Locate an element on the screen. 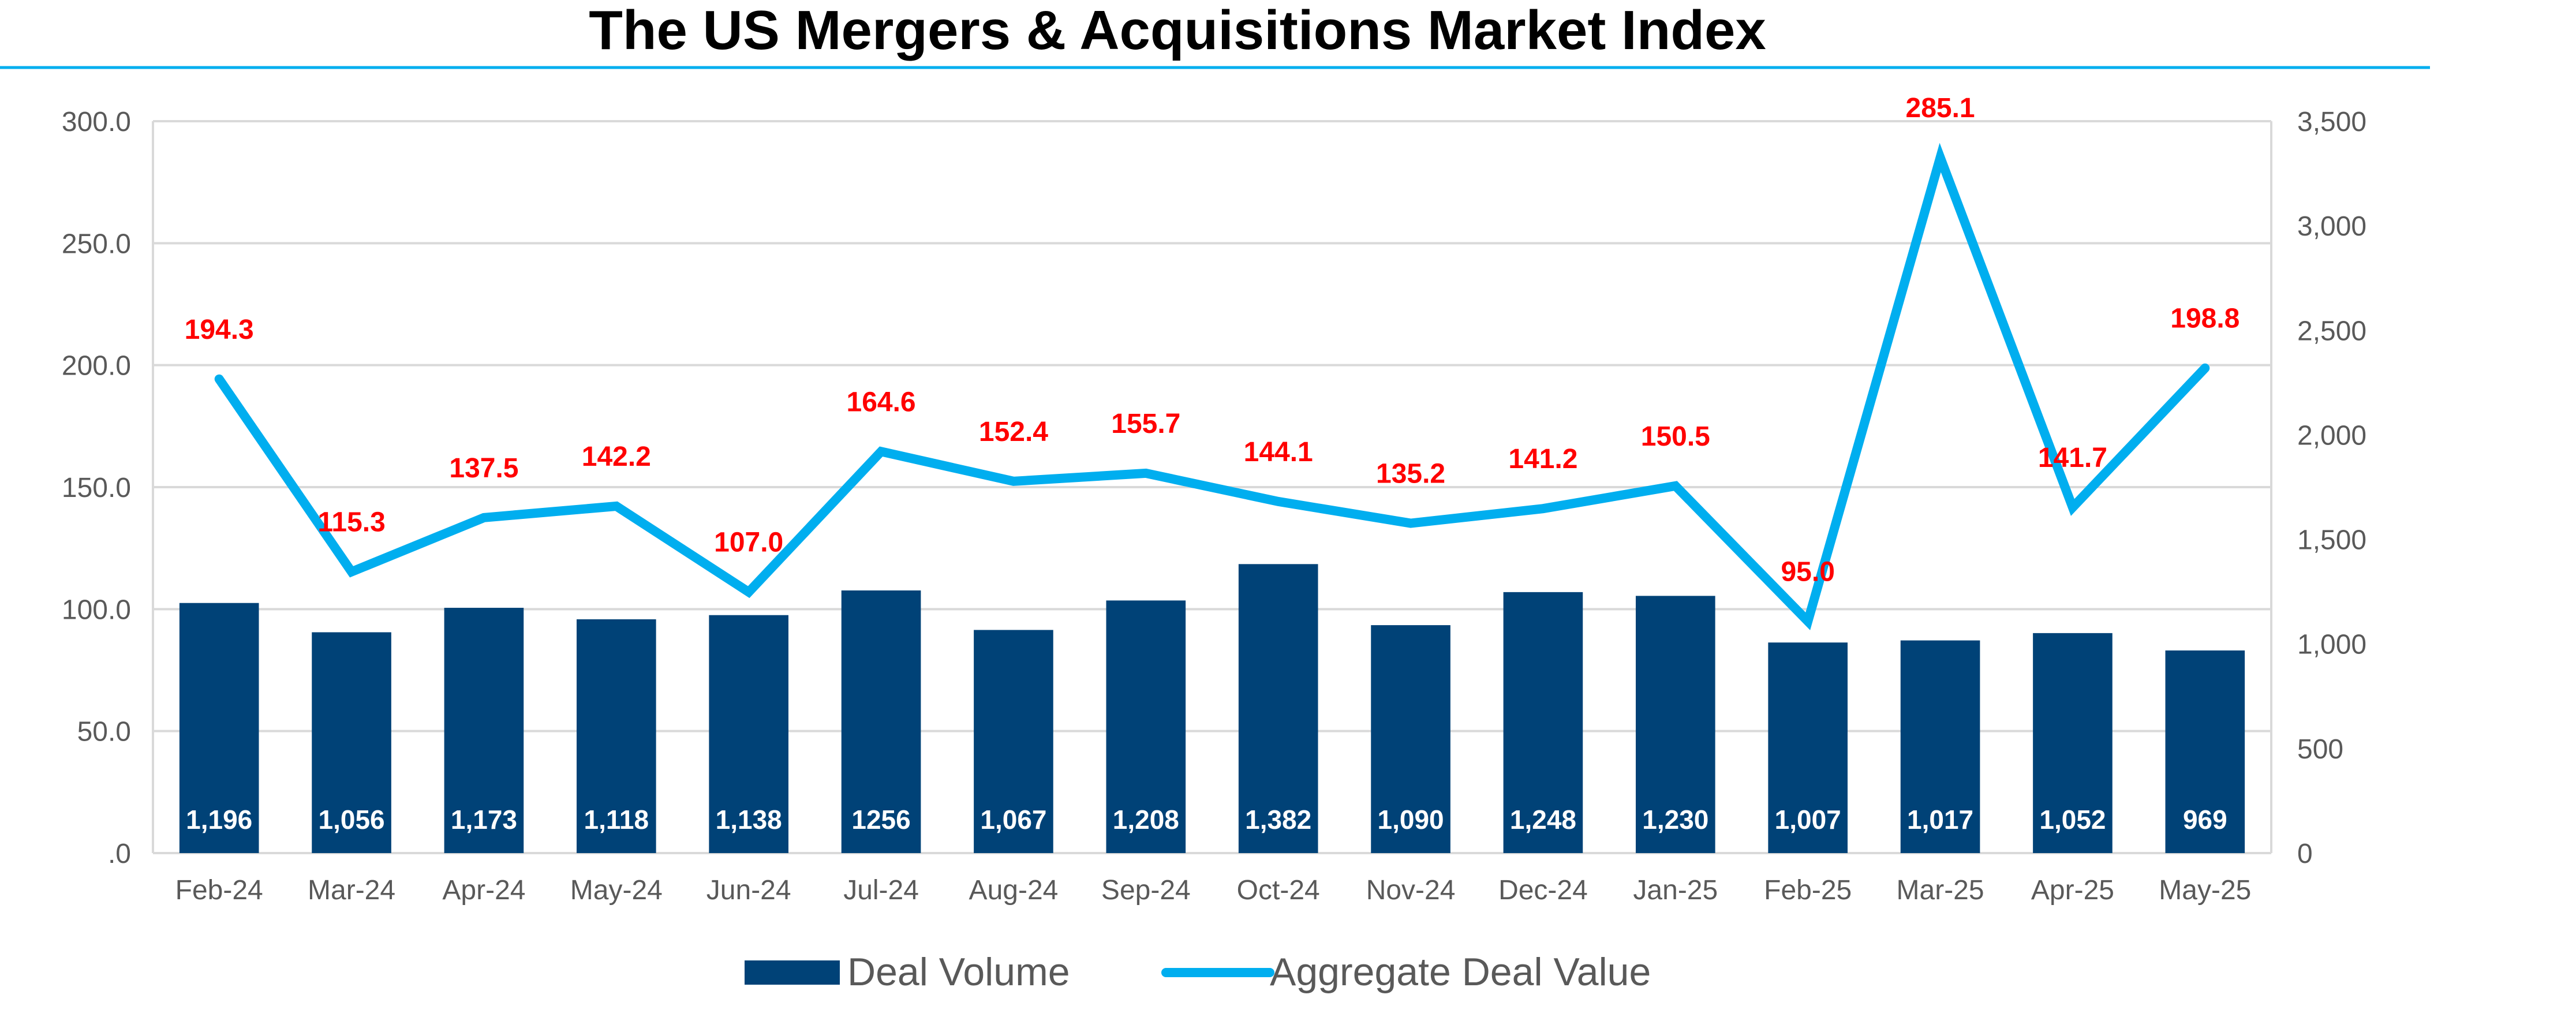  right-tick-label: 2,500 is located at coordinates (2331, 331).